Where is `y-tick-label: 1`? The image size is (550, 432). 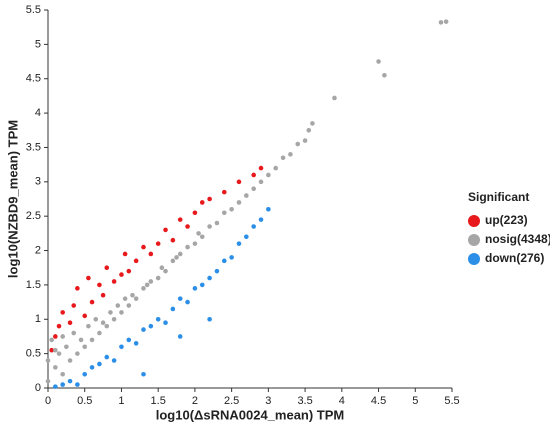 y-tick-label: 1 is located at coordinates (38, 319).